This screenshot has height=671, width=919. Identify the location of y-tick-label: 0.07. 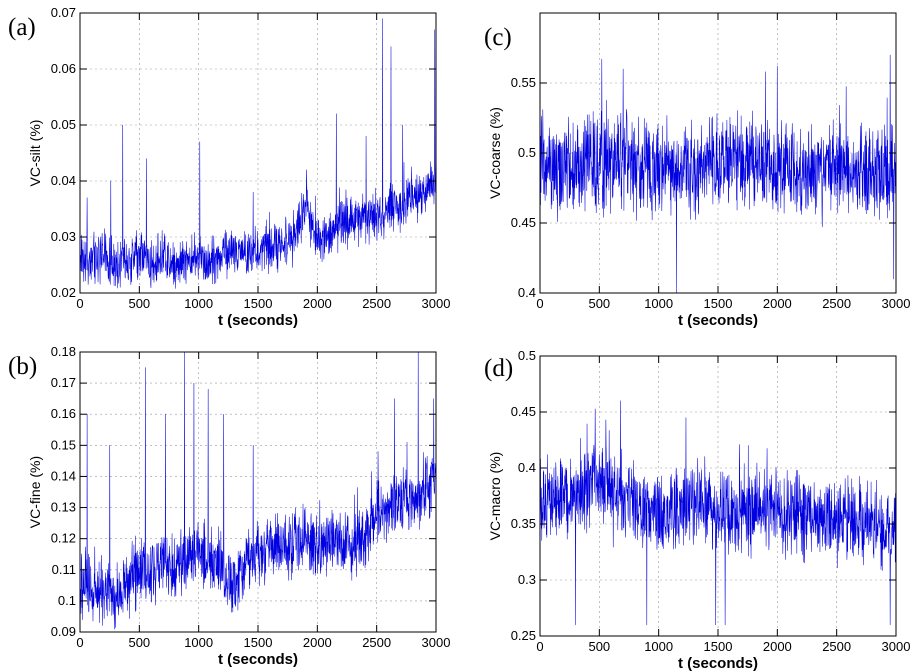
(63, 12).